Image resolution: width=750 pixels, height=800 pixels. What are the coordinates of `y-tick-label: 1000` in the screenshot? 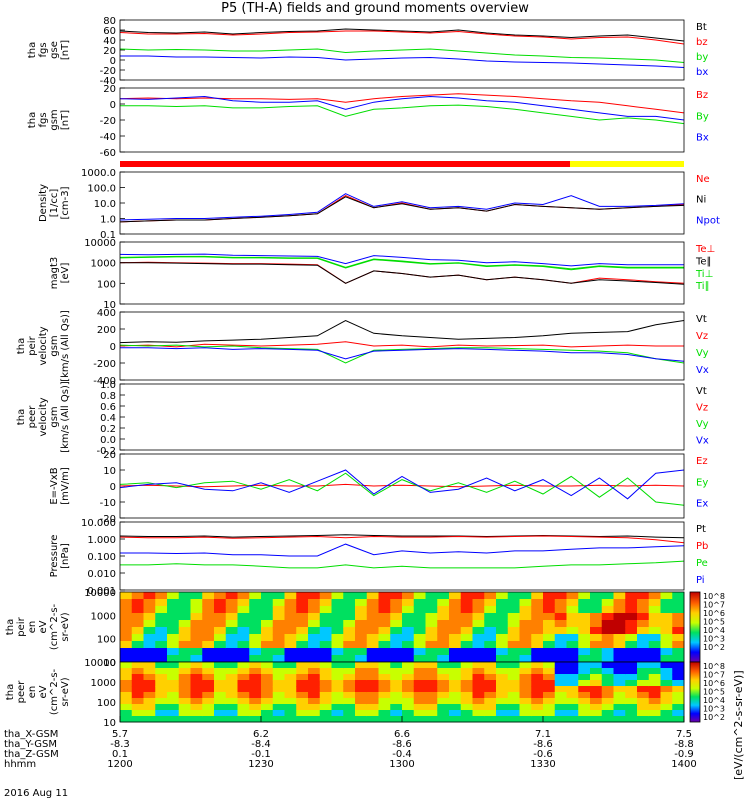 It's located at (103, 616).